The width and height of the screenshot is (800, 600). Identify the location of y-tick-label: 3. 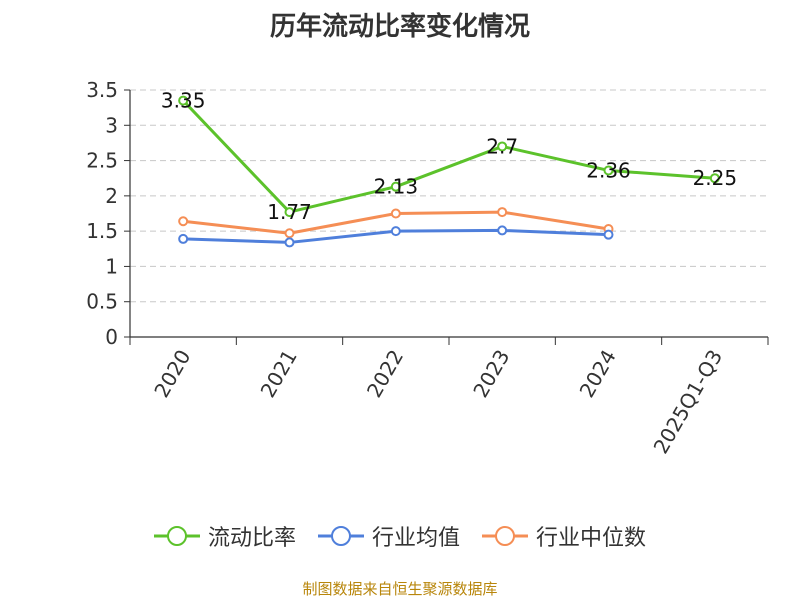
(111, 125).